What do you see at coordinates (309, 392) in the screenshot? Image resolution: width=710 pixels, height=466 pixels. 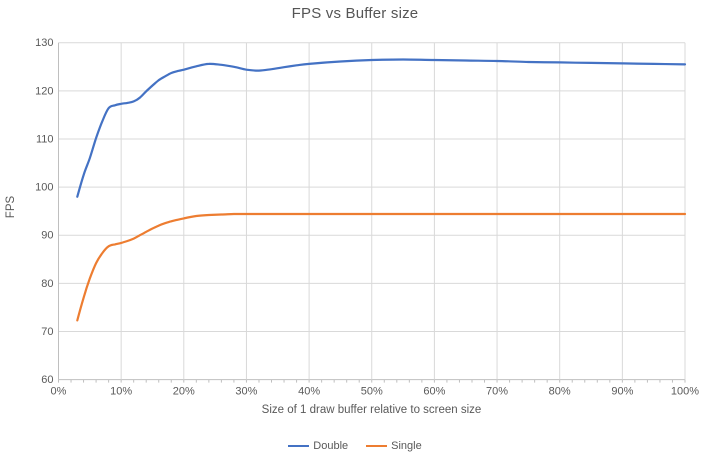 I see `x-tick-label: 40%` at bounding box center [309, 392].